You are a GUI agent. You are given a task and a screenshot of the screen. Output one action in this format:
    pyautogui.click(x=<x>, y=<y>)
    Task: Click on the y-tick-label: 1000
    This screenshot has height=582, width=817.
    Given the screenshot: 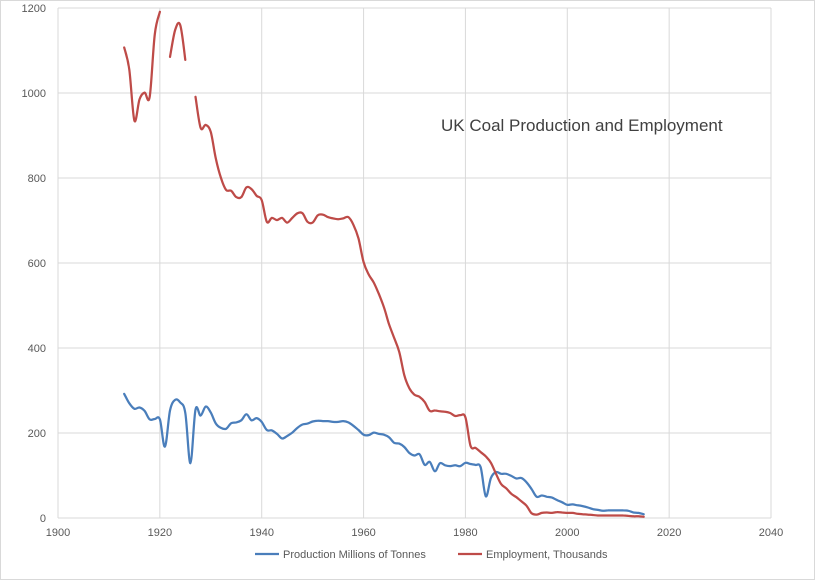 What is the action you would take?
    pyautogui.click(x=34, y=94)
    